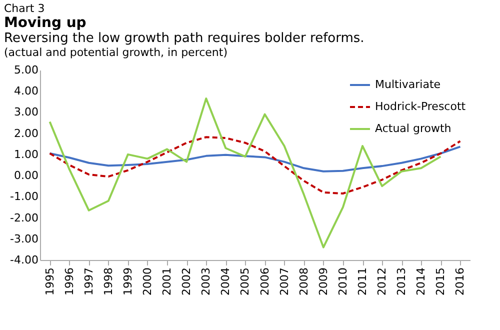  Describe the element at coordinates (24, 217) in the screenshot. I see `y-tick-label: -2.00` at that location.